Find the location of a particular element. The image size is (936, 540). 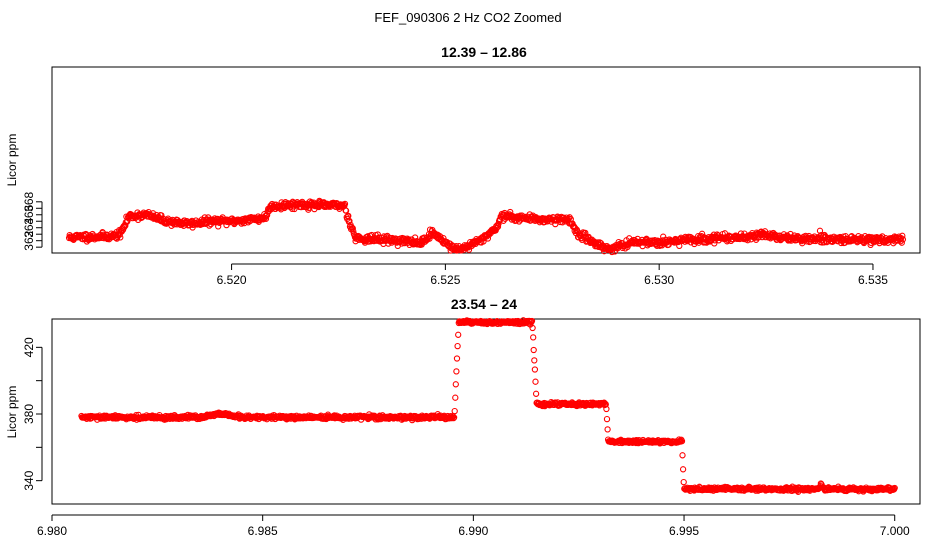

panel-bottom-title: 23.54 – 24 is located at coordinates (484, 304).